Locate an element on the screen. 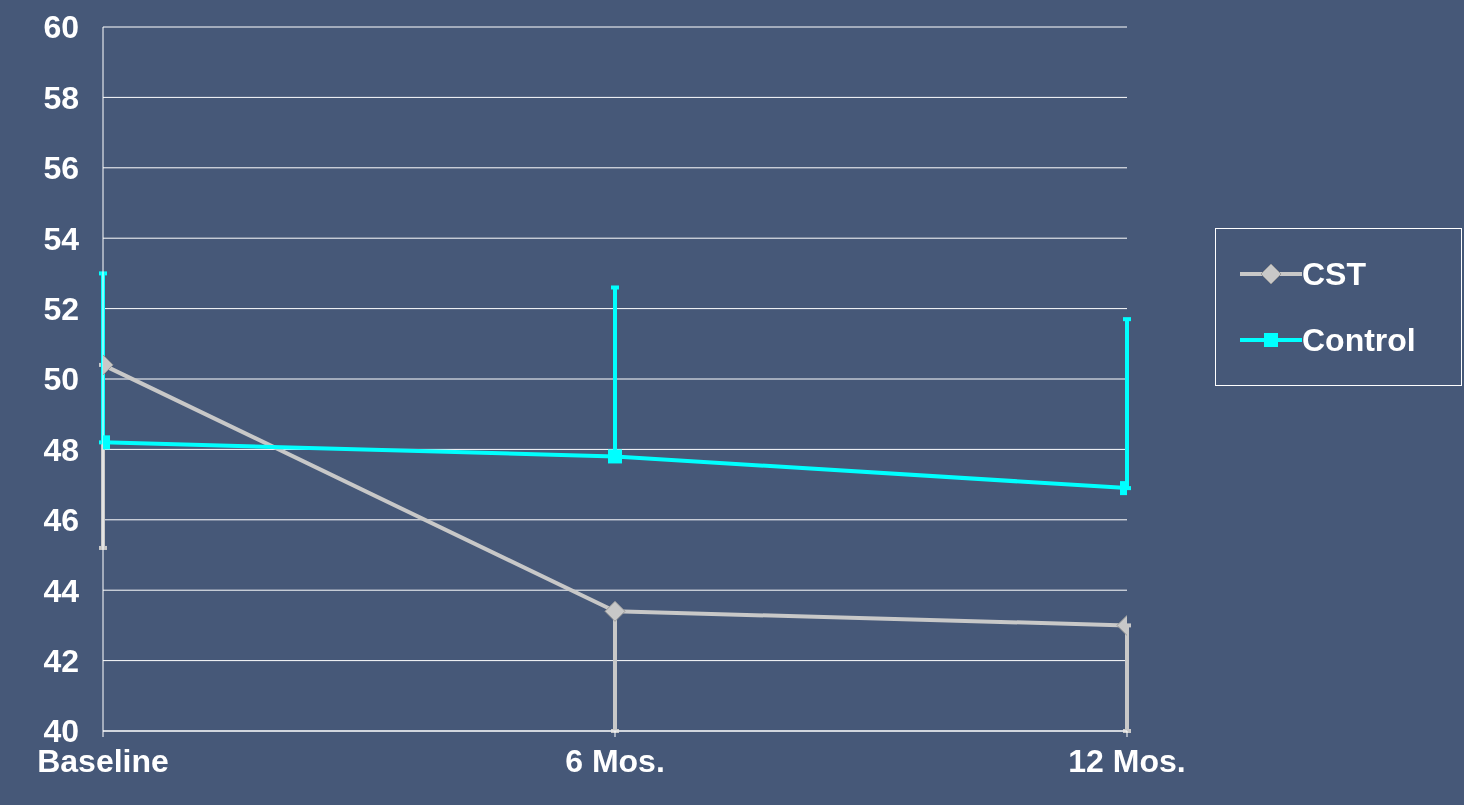 This screenshot has width=1464, height=805. y-tick-label: 60 is located at coordinates (61, 27).